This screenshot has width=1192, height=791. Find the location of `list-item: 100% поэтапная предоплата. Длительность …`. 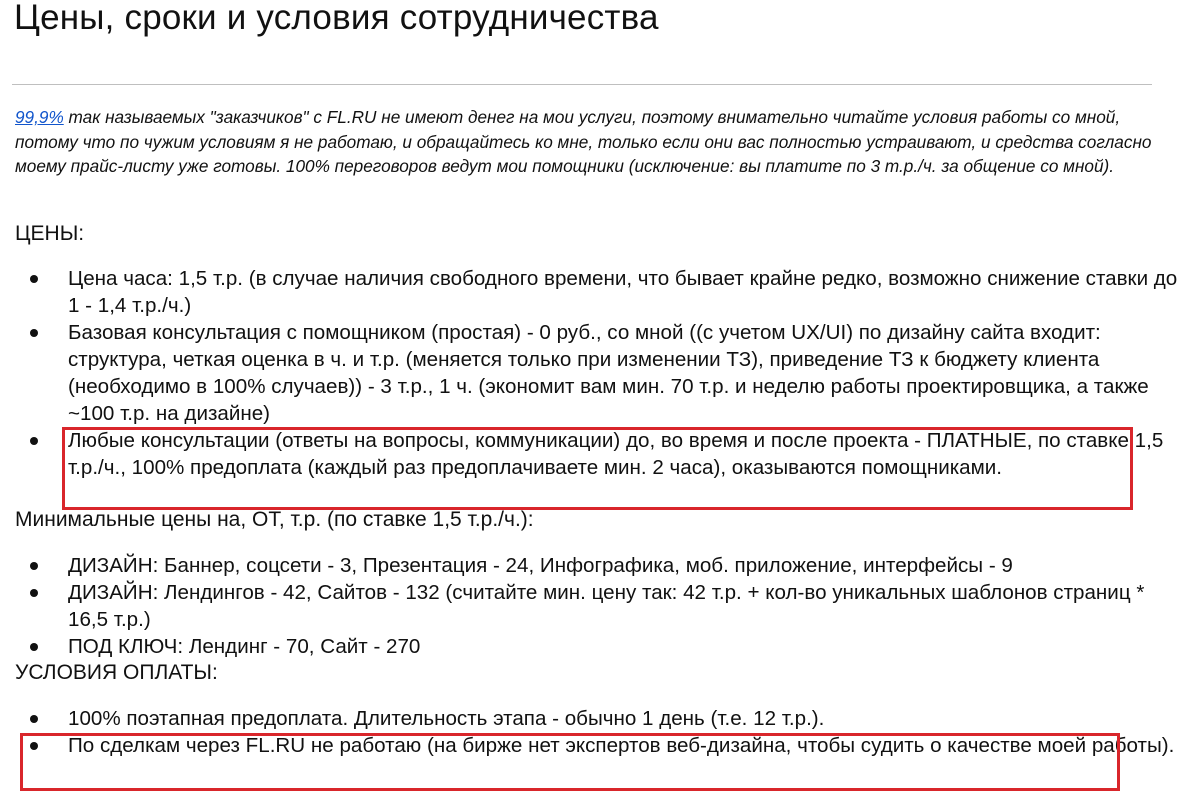

list-item: 100% поэтапная предоплата. Длительность … is located at coordinates (590, 718).